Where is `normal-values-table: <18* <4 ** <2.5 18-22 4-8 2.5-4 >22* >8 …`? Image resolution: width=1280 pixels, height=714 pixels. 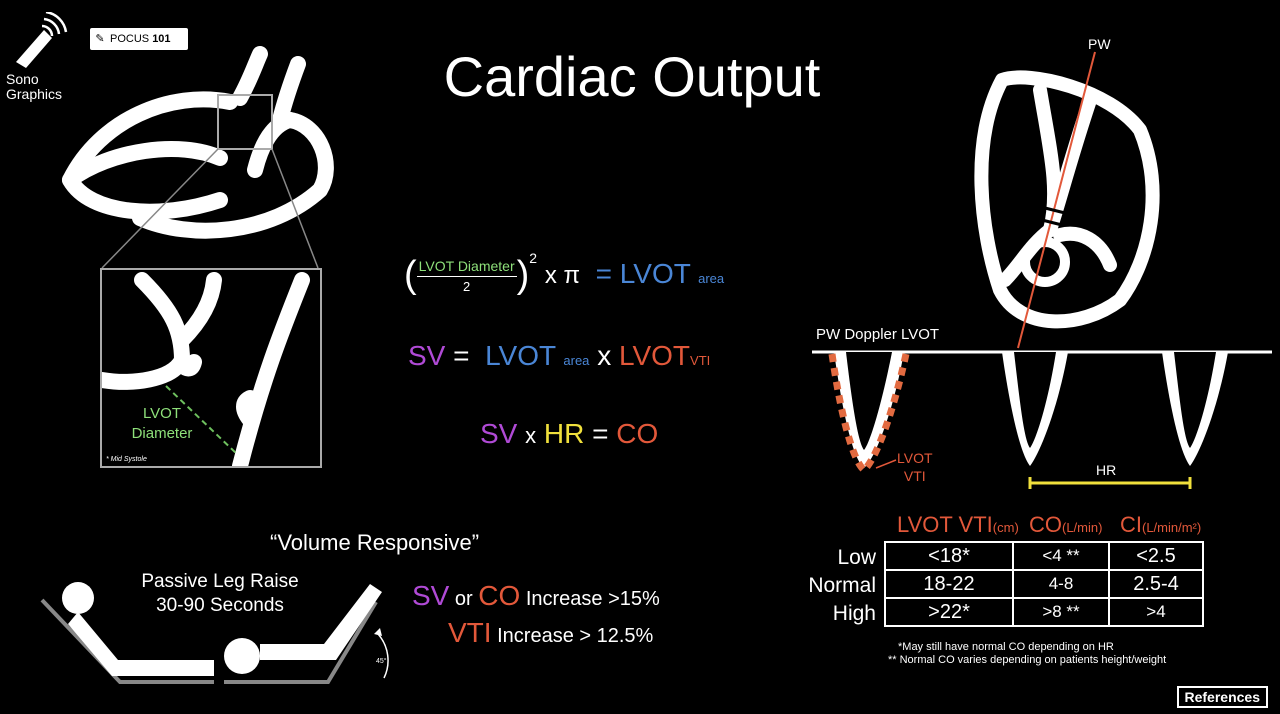 normal-values-table: <18* <4 ** <2.5 18-22 4-8 2.5-4 >22* >8 … is located at coordinates (1044, 584).